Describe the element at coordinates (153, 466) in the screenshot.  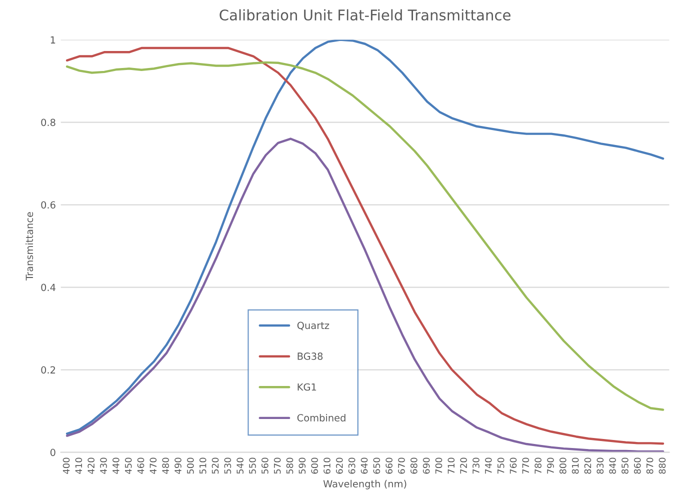
I see `x-tick-label: 470` at that location.